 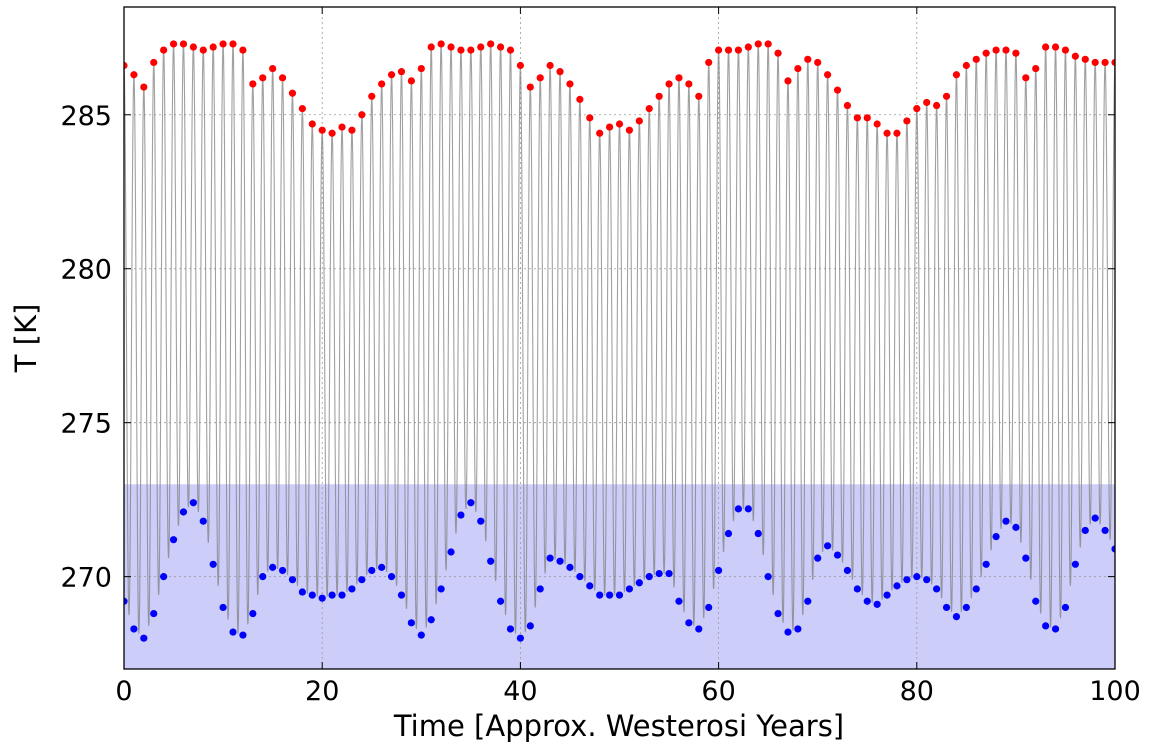 What do you see at coordinates (86, 116) in the screenshot?
I see `y-tick-label: 285` at bounding box center [86, 116].